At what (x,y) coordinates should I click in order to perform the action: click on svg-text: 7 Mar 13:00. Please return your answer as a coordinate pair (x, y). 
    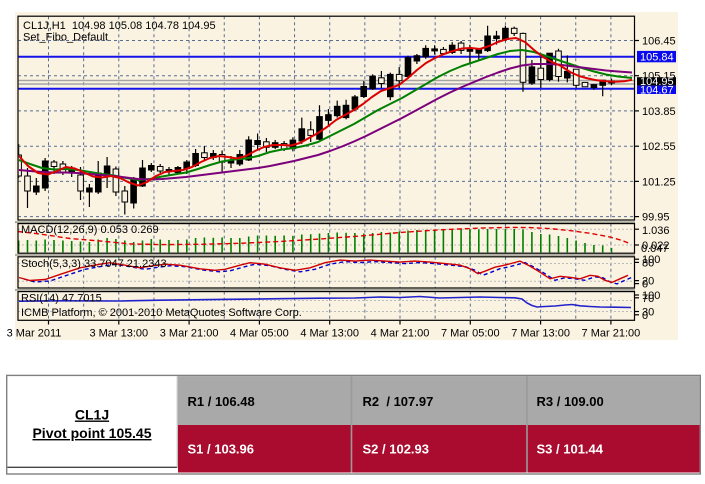
    Looking at the image, I should click on (540, 334).